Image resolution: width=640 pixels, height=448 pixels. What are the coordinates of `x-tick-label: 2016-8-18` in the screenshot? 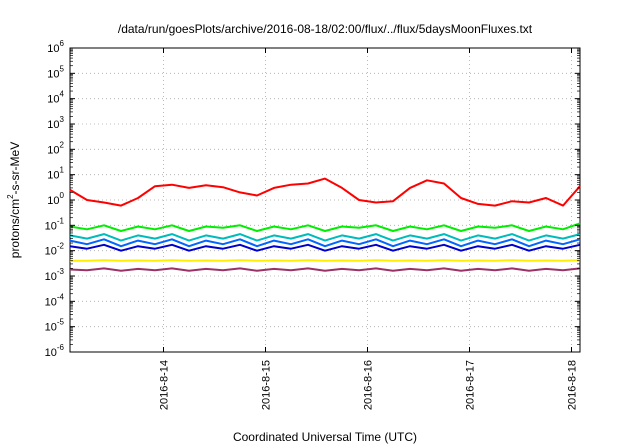 It's located at (573, 385).